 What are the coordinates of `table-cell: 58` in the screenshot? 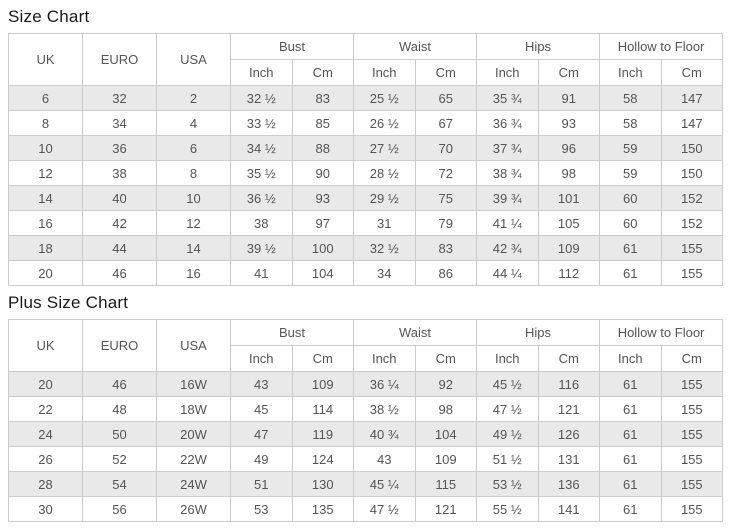 It's located at (630, 123).